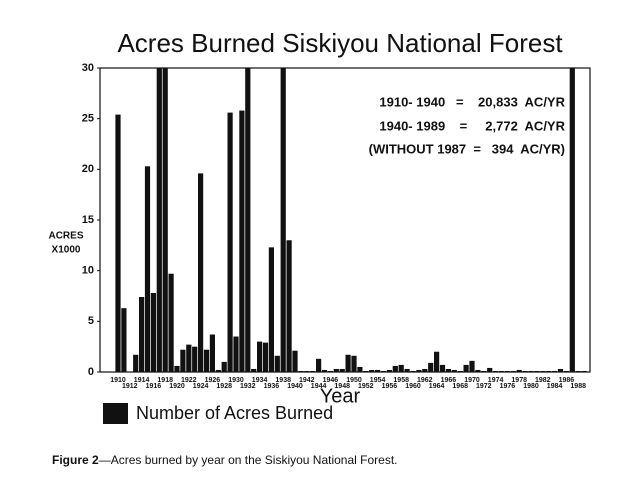  Describe the element at coordinates (467, 148) in the screenshot. I see `annotation: (WITHOUT 1987 = 394 AC/YR)` at that location.